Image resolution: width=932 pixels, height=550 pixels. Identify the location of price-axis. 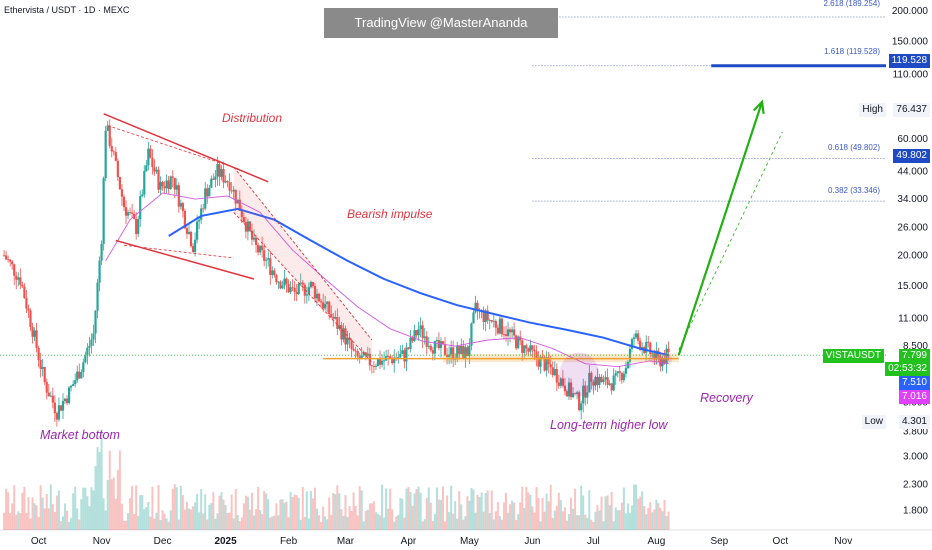
(909, 275).